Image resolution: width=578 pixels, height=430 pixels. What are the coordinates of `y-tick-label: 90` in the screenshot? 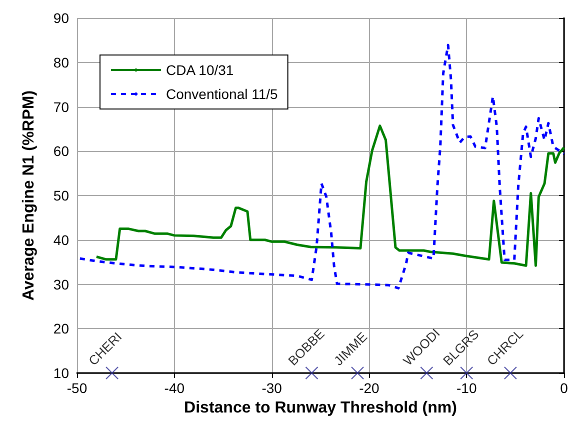 It's located at (61, 18).